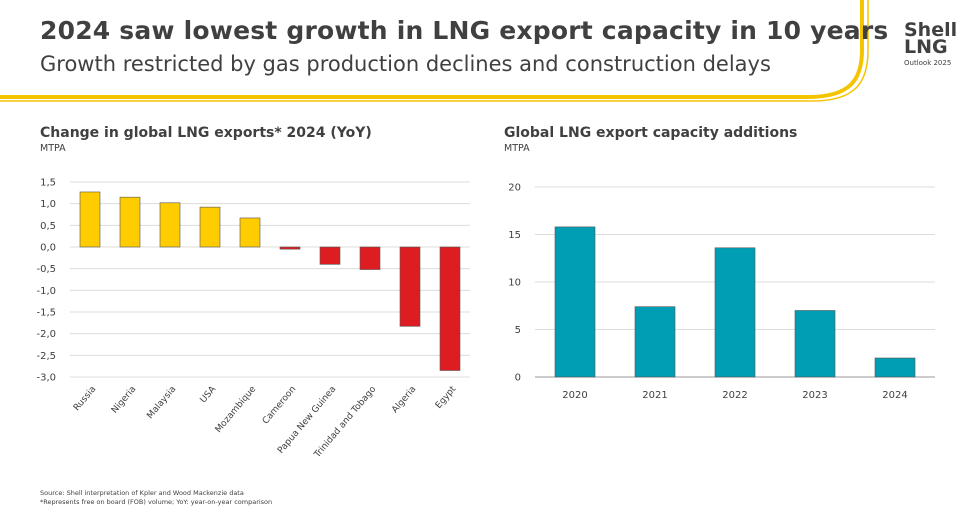 The image size is (966, 512). What do you see at coordinates (46, 356) in the screenshot?
I see `left-ytick-label: -2,5` at bounding box center [46, 356].